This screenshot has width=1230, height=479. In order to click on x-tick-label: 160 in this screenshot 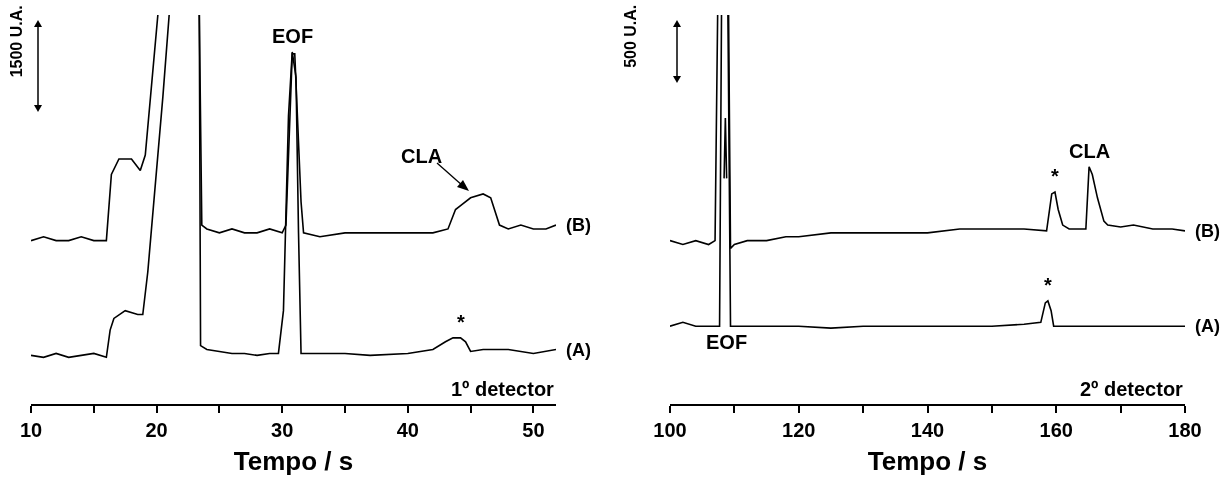, I will do `click(1056, 430)`.